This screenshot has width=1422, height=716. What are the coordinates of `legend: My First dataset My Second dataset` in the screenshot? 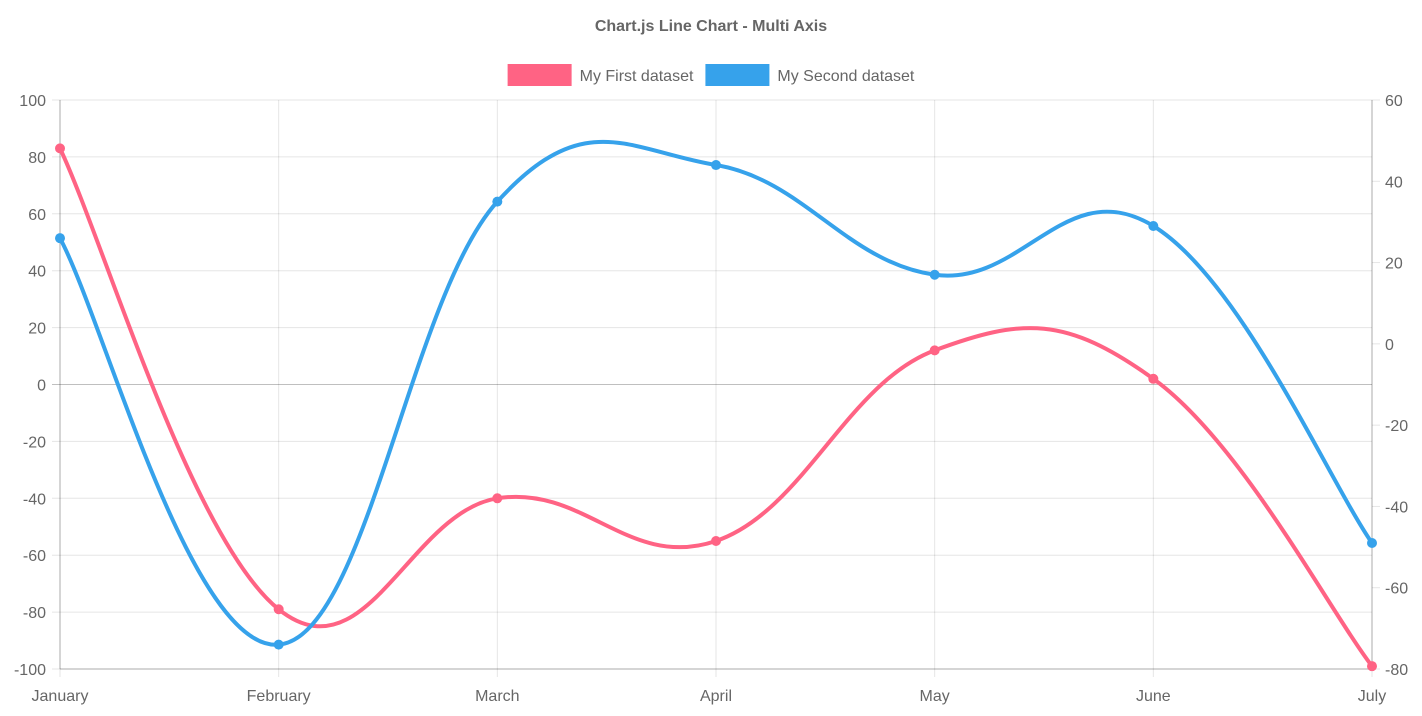 It's located at (711, 75).